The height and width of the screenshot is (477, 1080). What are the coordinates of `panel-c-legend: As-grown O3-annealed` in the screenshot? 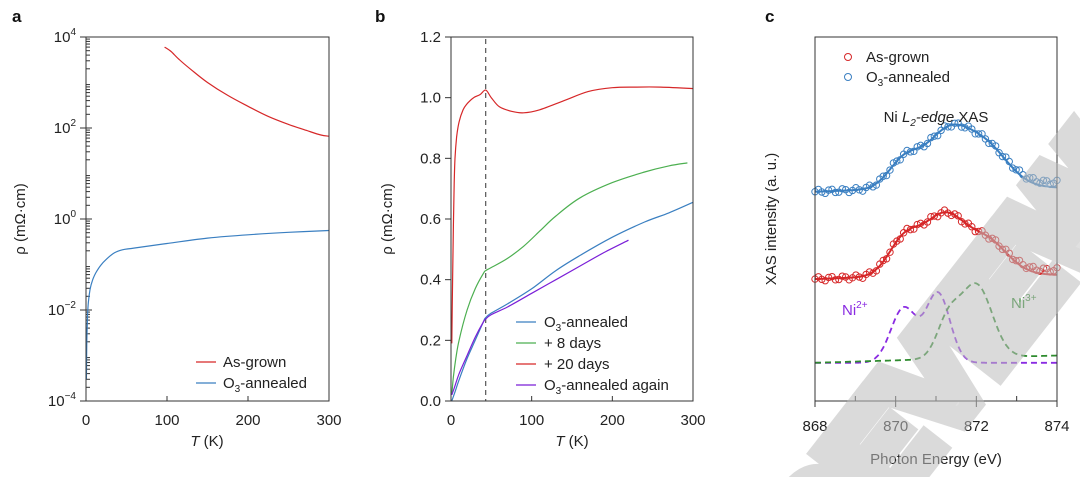 It's located at (897, 69).